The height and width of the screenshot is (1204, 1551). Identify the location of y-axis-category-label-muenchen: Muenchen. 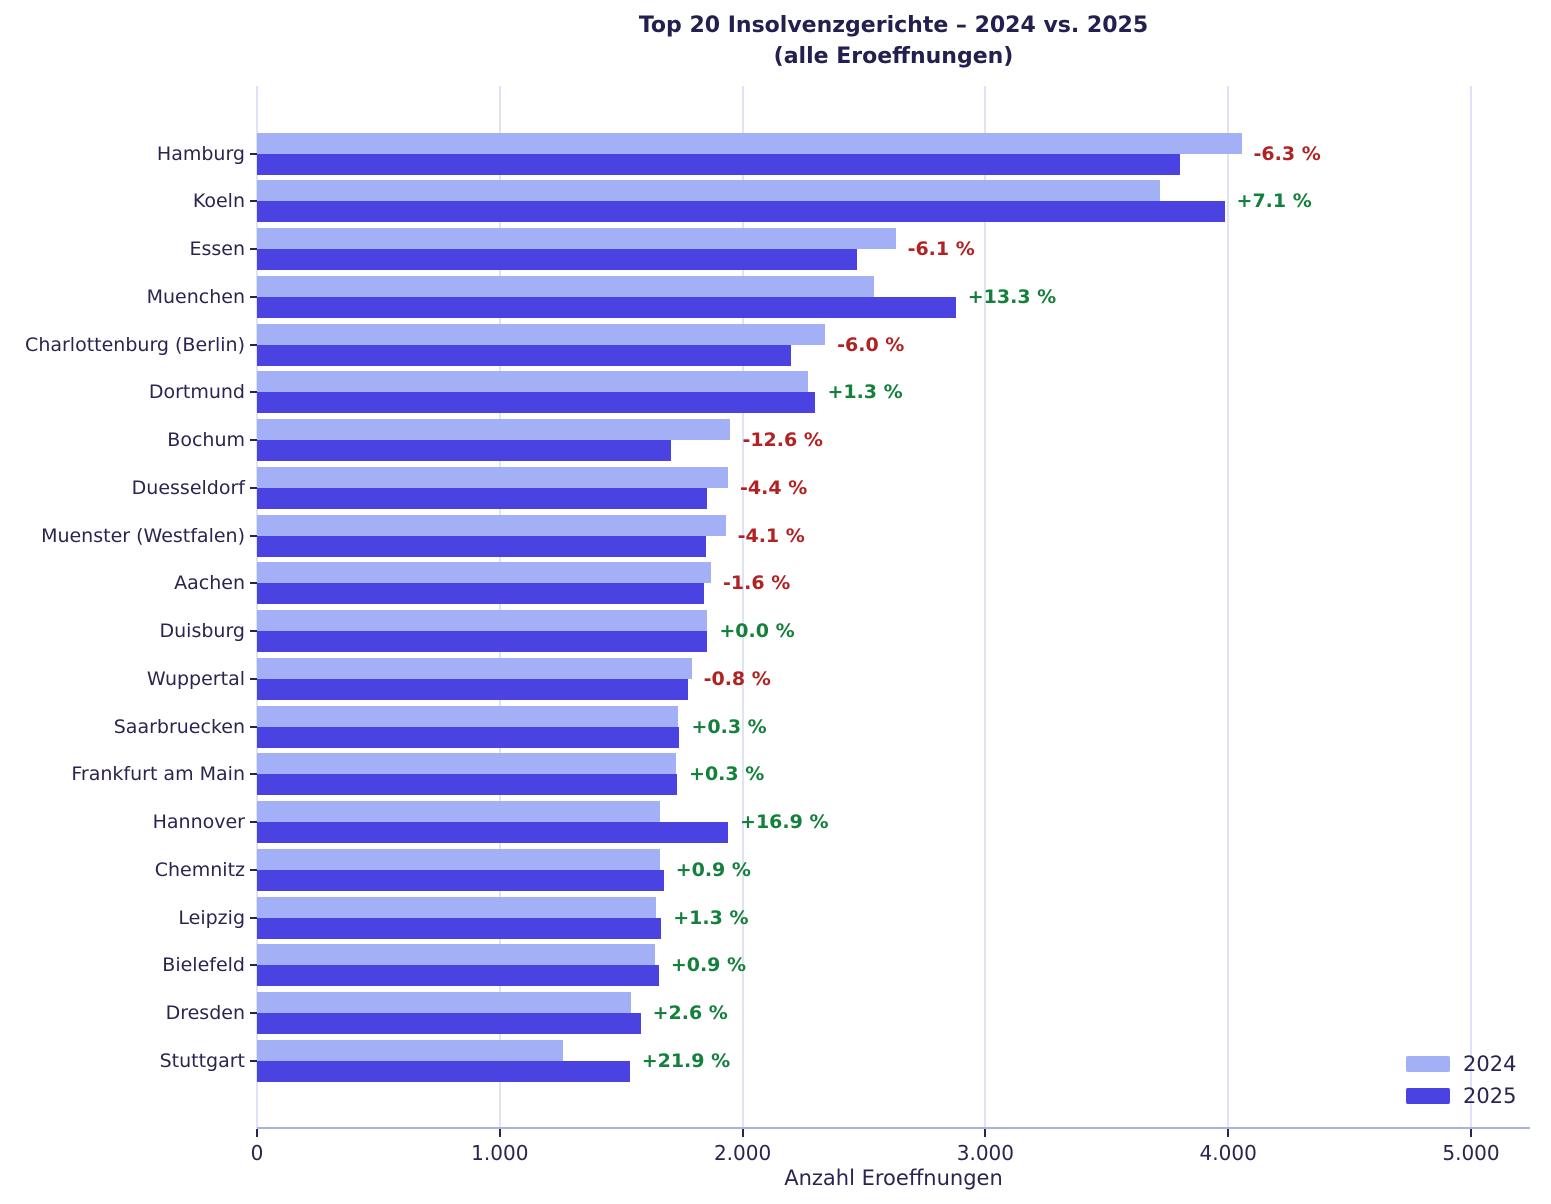
(195, 296).